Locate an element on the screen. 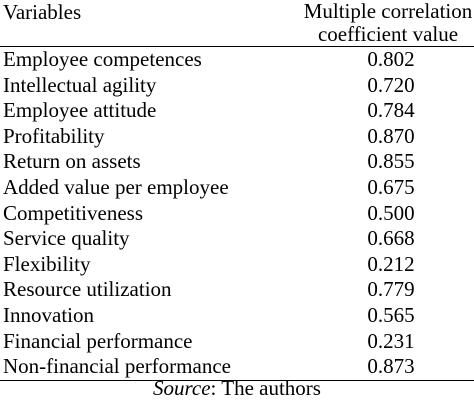  source-note: Source: The authors is located at coordinates (237, 388).